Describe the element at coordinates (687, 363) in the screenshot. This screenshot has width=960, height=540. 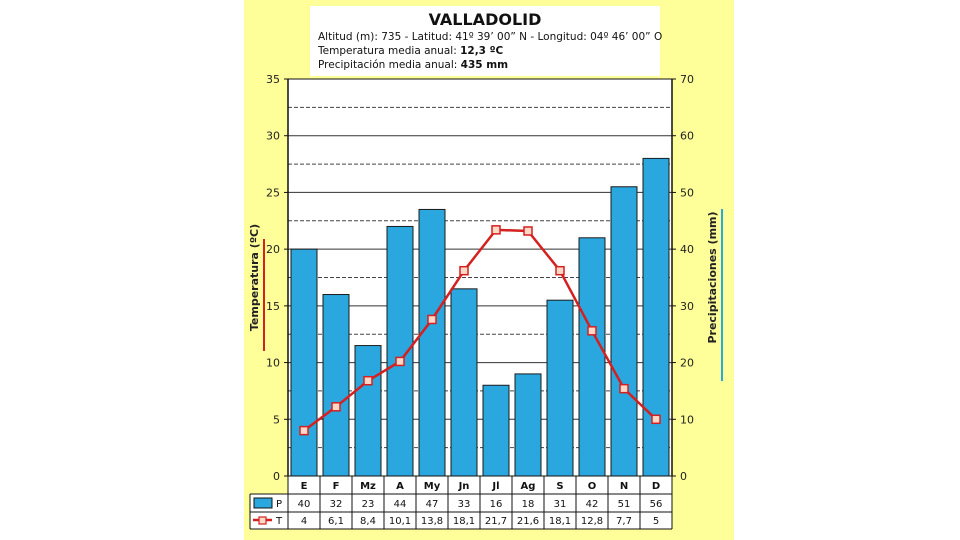
I see `right-tick-label: 20` at that location.